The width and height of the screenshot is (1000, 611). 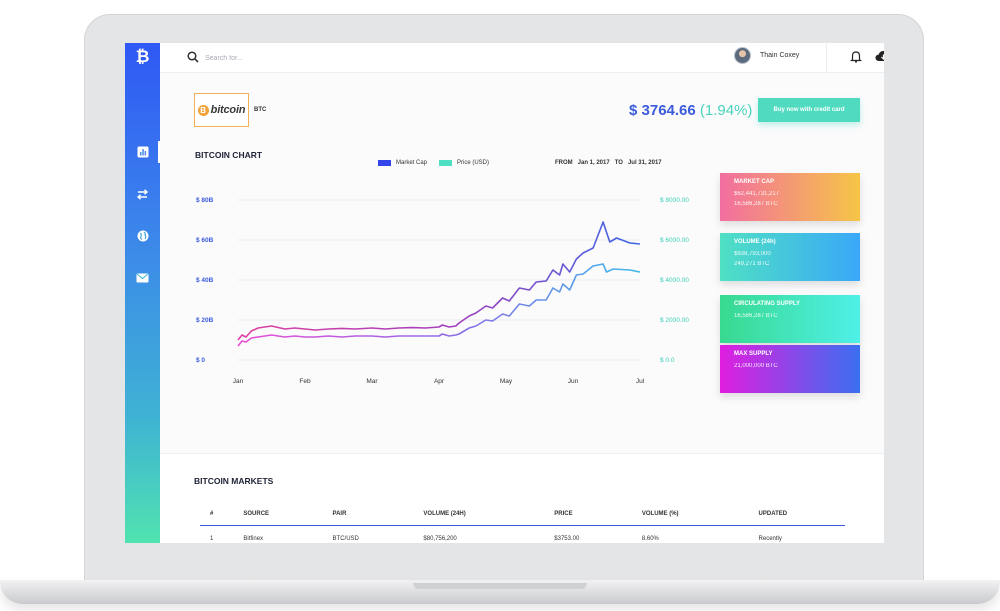 I want to click on y-left-tick-label: $ 60B, so click(x=205, y=240).